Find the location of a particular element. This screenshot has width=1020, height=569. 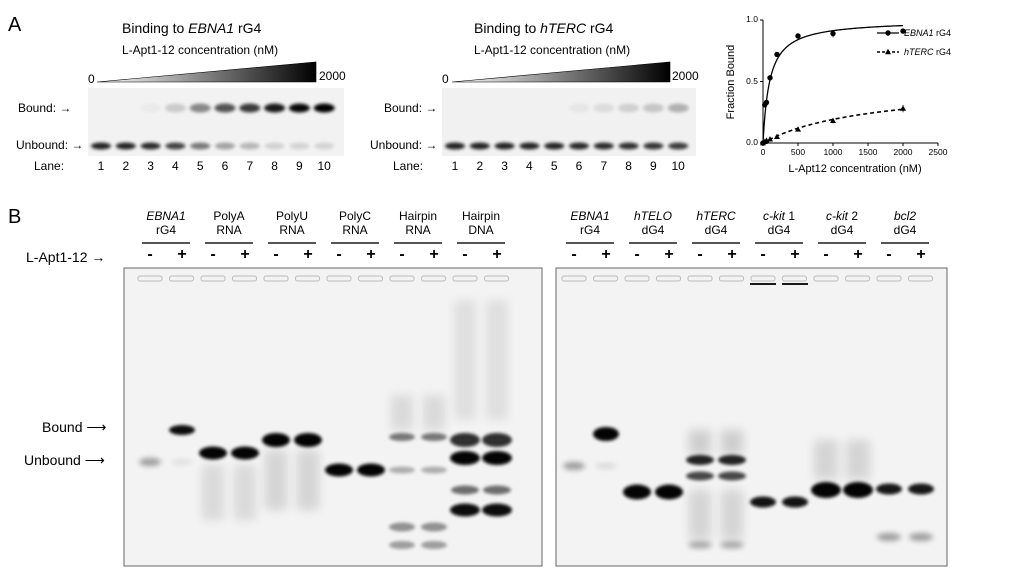

lane-number: 9 is located at coordinates (299, 166).